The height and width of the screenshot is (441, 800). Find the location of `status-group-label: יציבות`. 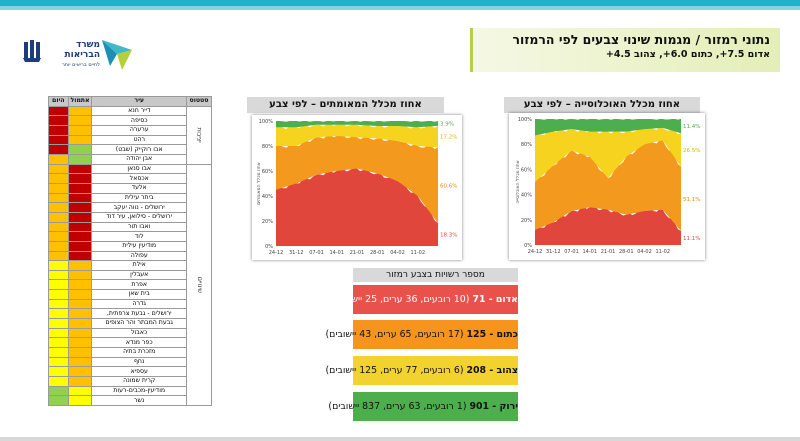

status-group-label: יציבות is located at coordinates (199, 135).